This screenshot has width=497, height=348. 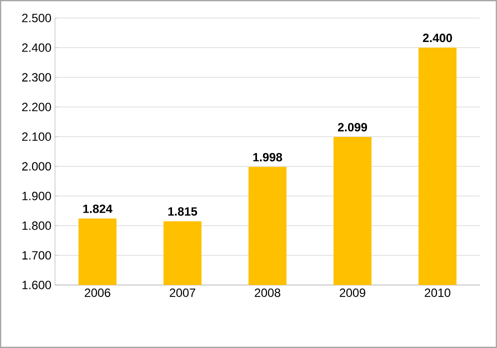 I want to click on y-tick-label: 2.100, so click(x=37, y=136).